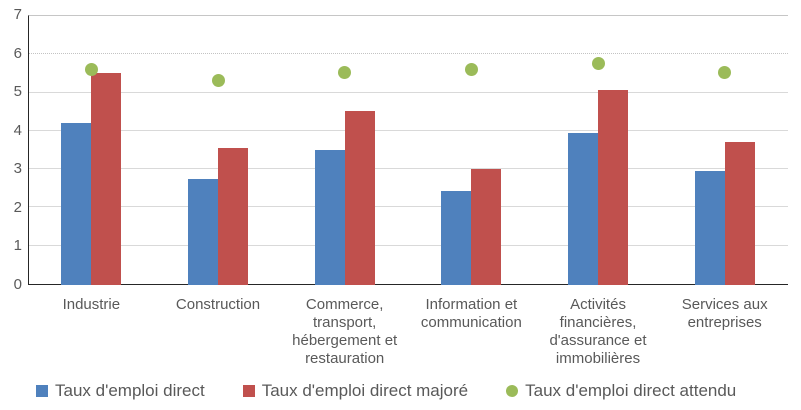  I want to click on legend-item: Taux d'emploi direct, so click(120, 391).